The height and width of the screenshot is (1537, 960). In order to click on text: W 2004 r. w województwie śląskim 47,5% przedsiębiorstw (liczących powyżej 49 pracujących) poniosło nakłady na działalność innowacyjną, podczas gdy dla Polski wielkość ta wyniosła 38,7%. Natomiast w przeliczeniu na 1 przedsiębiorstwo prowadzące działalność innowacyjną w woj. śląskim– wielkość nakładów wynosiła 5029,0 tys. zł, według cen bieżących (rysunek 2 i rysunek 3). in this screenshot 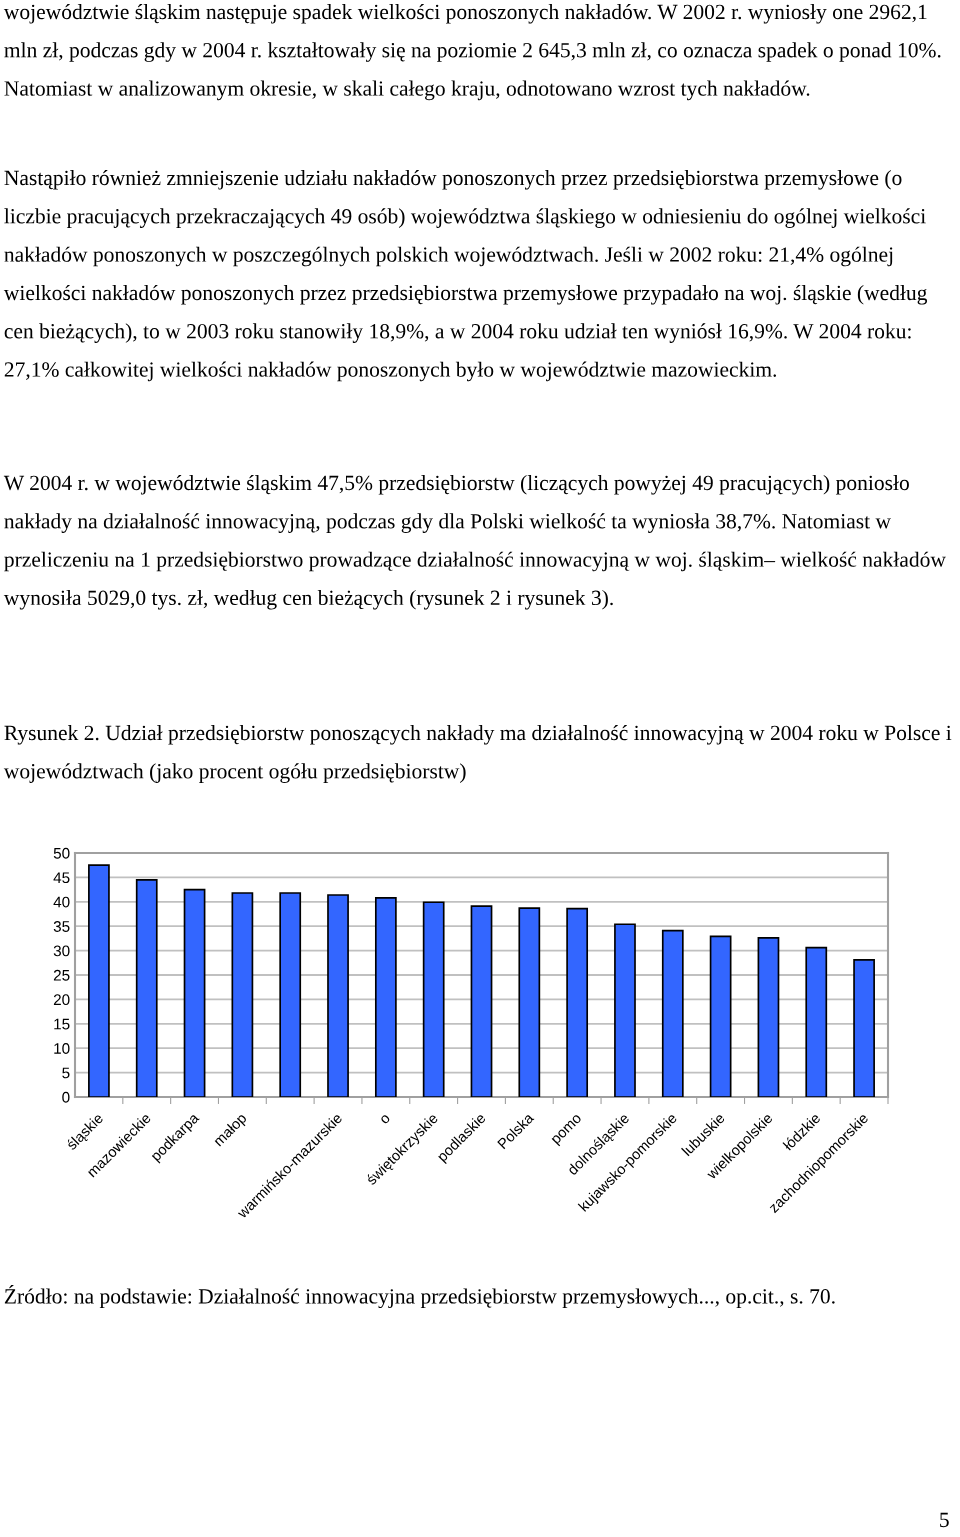, I will do `click(474, 542)`.